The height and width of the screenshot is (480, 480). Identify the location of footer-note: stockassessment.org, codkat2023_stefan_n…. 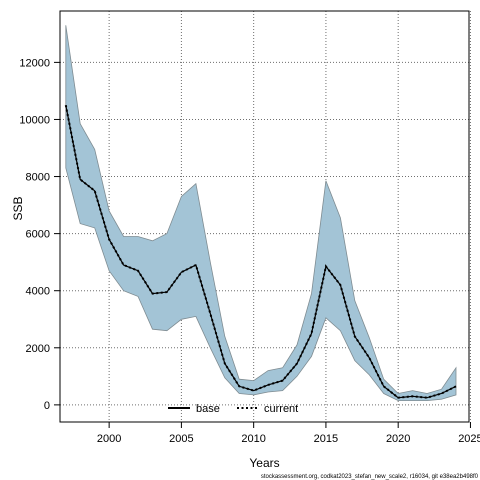
(370, 477).